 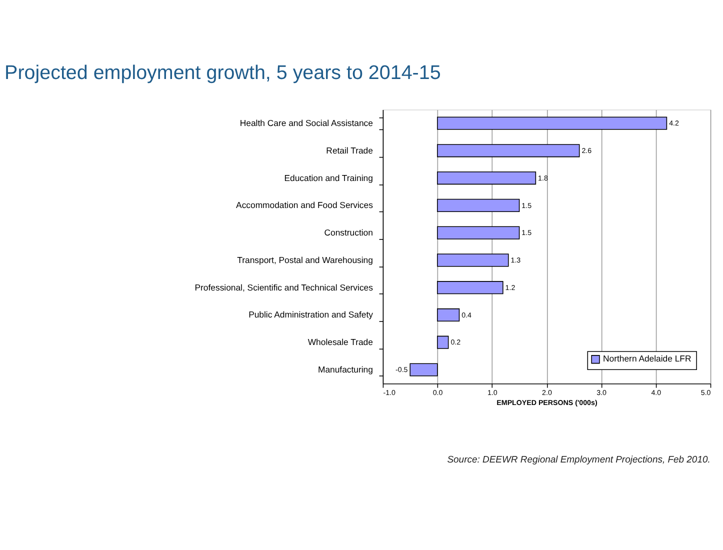 I want to click on y-tick-label: Health Care and Social Assistance, so click(x=307, y=123).